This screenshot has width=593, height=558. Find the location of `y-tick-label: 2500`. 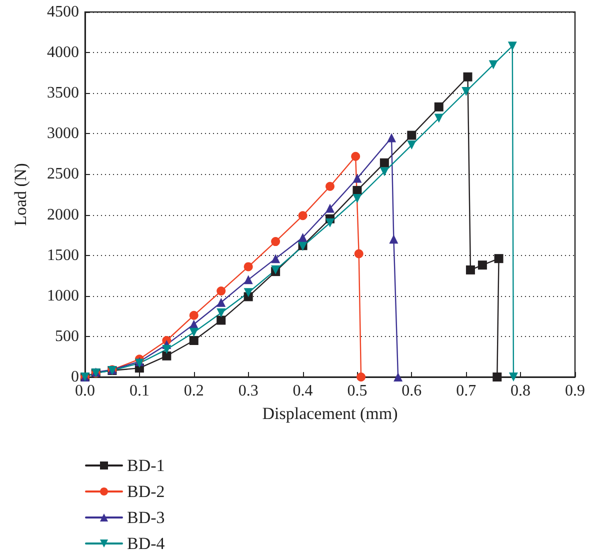

y-tick-label: 2500 is located at coordinates (63, 174).